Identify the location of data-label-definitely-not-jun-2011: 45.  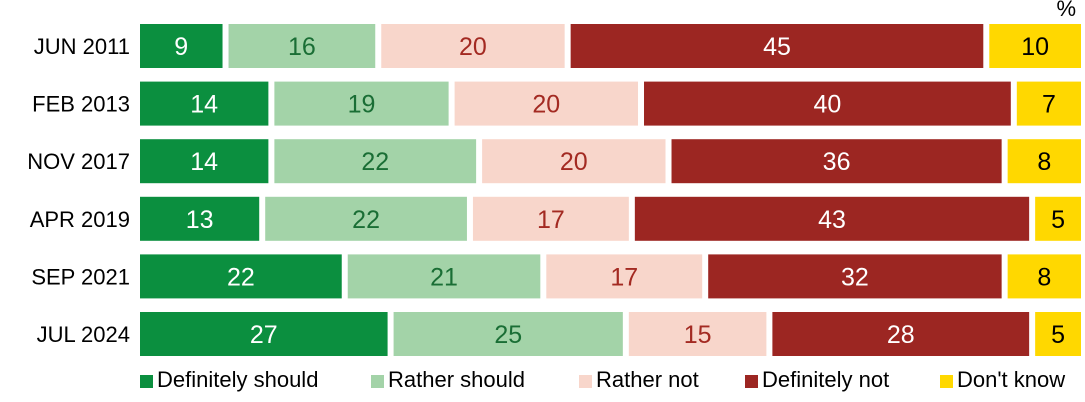
(777, 47).